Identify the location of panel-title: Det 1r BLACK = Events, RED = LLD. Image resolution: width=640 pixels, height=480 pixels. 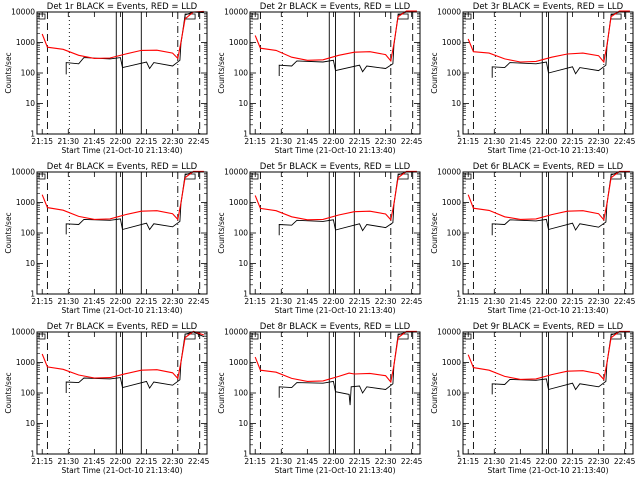
(122, 7).